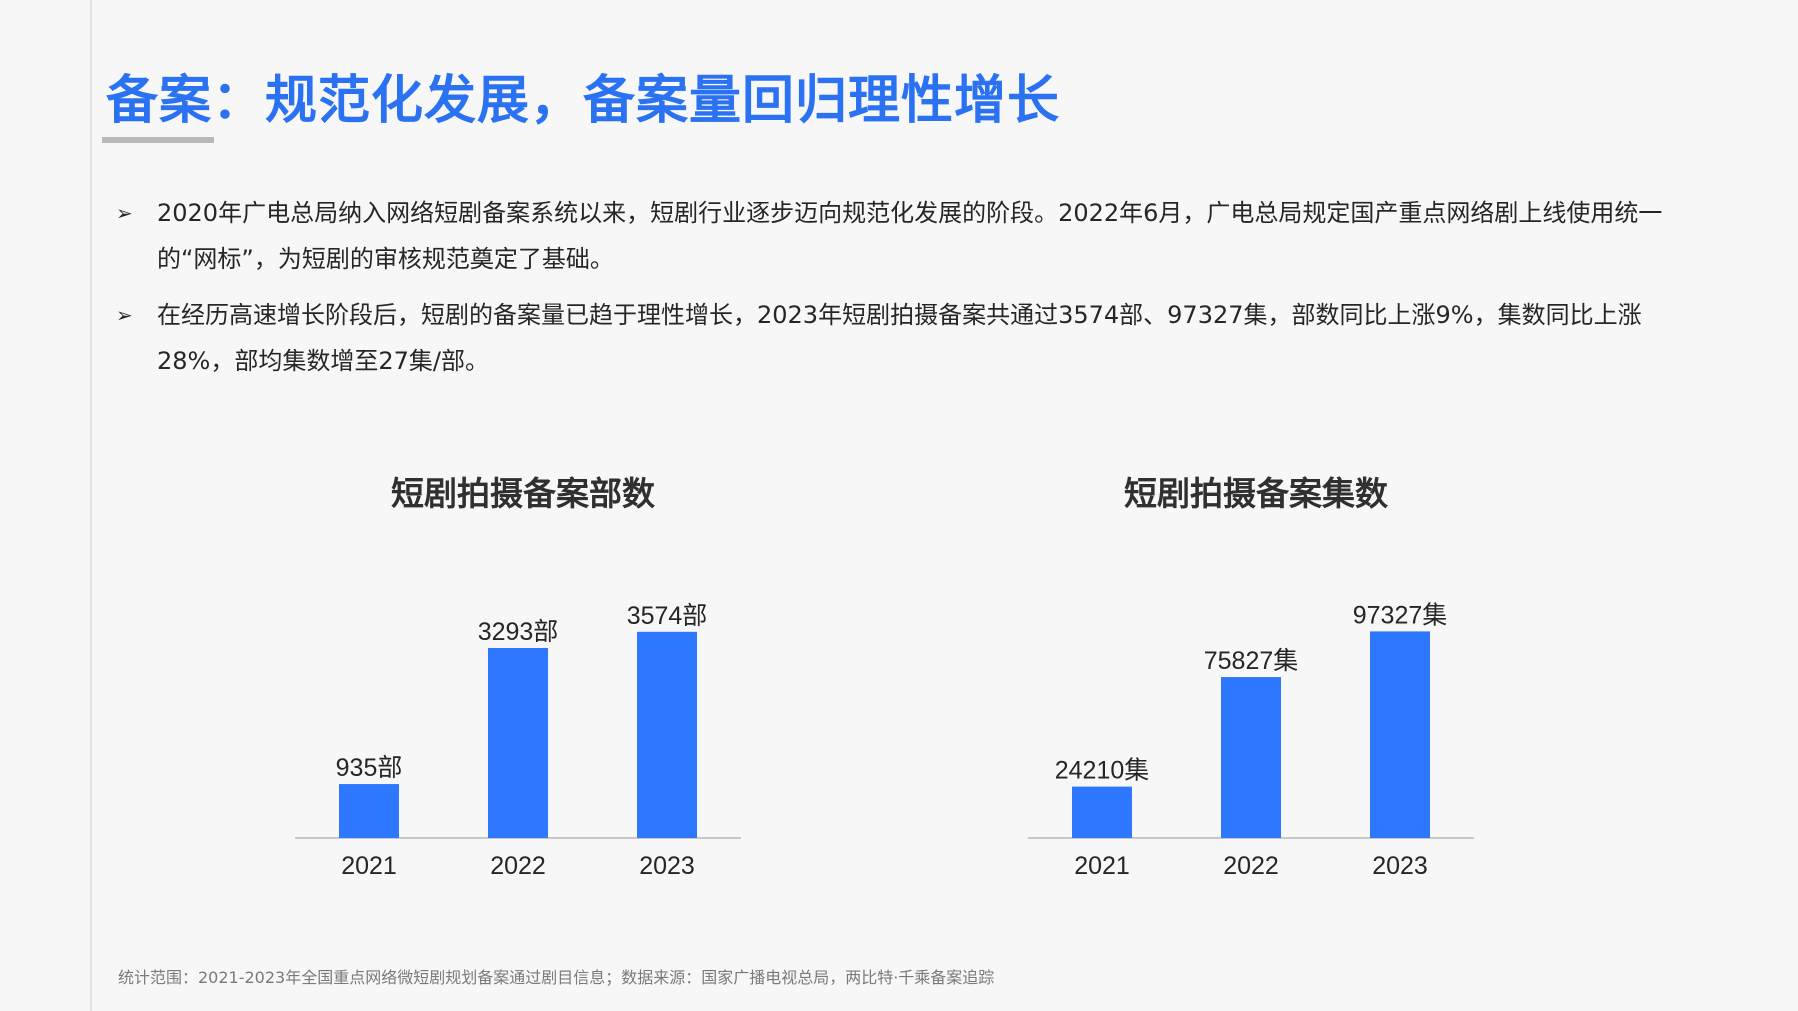 Image resolution: width=1798 pixels, height=1011 pixels. I want to click on left-divider, so click(91, 505).